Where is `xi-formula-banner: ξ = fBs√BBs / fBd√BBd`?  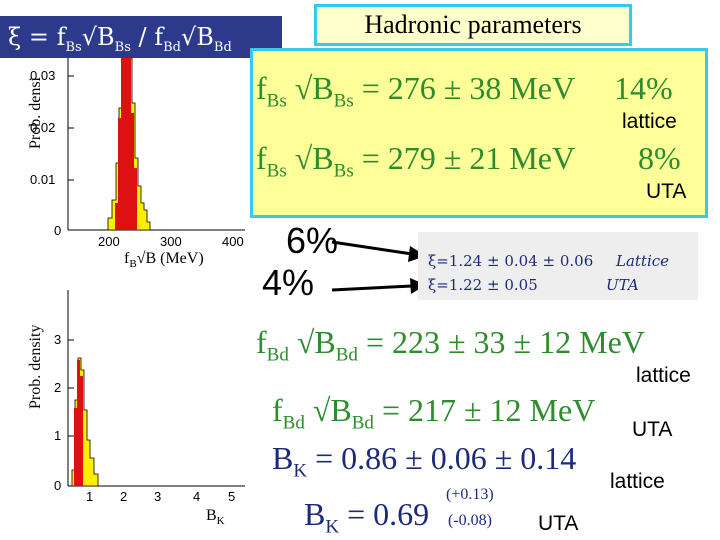
xi-formula-banner: ξ = fBs√BBs / fBd√BBd is located at coordinates (141, 37).